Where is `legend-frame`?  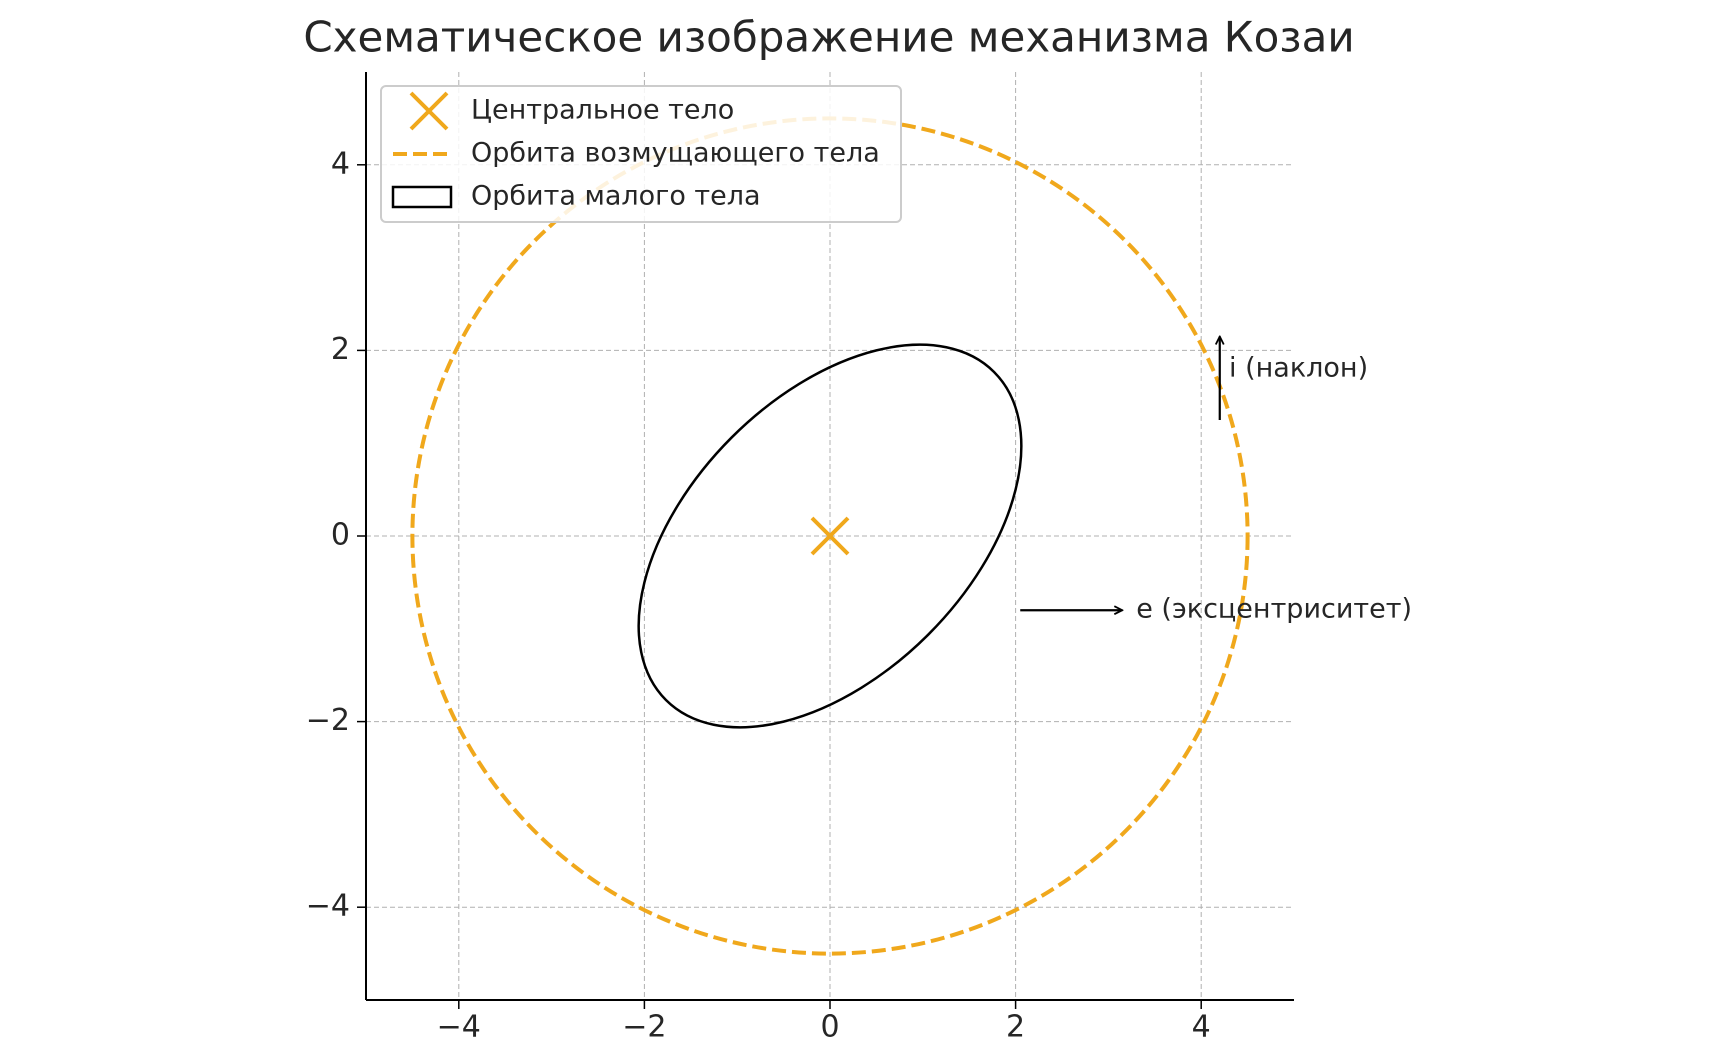 legend-frame is located at coordinates (641, 154).